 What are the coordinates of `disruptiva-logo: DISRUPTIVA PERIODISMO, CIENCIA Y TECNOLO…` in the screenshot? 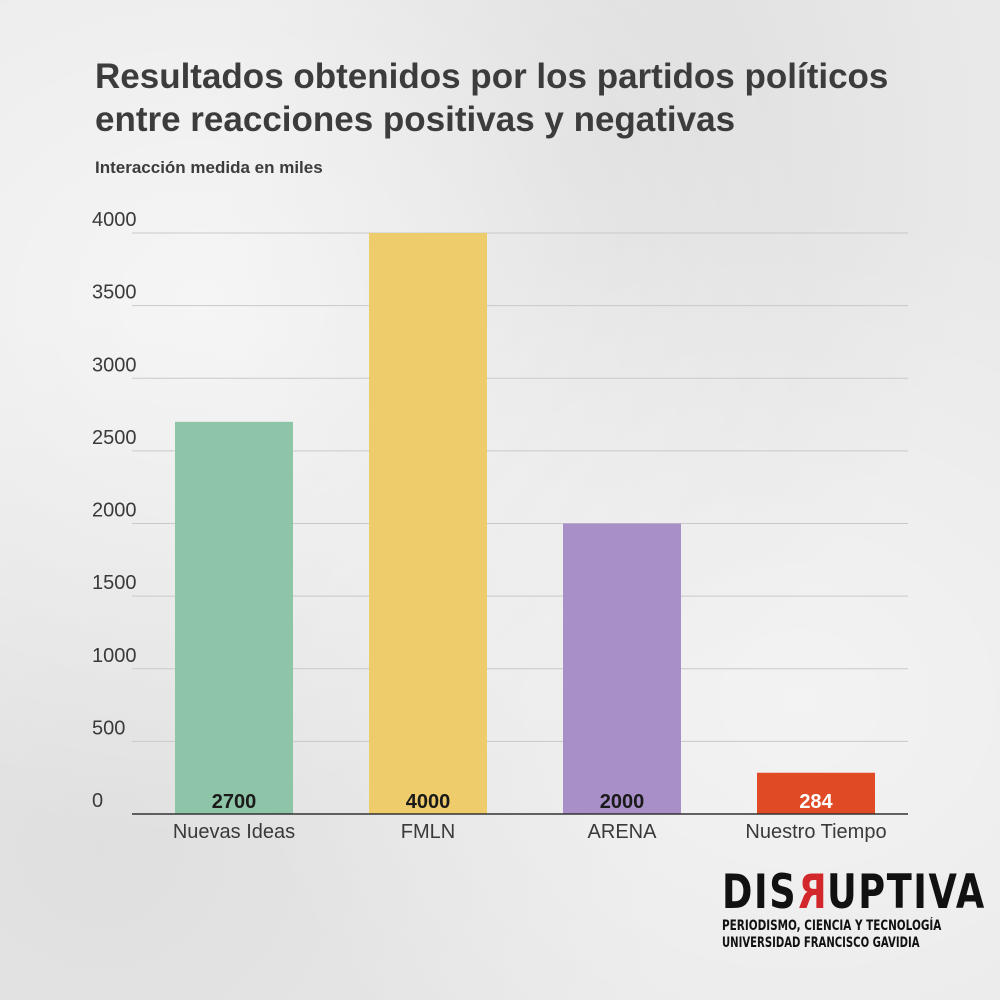 It's located at (854, 908).